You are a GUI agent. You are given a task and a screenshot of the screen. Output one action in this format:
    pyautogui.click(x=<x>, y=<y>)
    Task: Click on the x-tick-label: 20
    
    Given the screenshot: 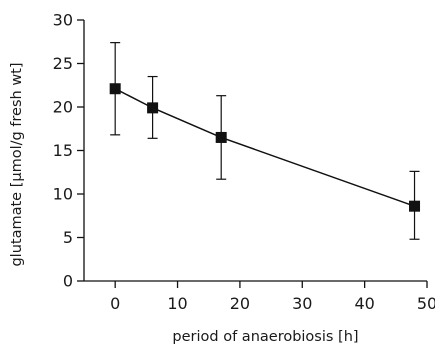 What is the action you would take?
    pyautogui.click(x=240, y=303)
    